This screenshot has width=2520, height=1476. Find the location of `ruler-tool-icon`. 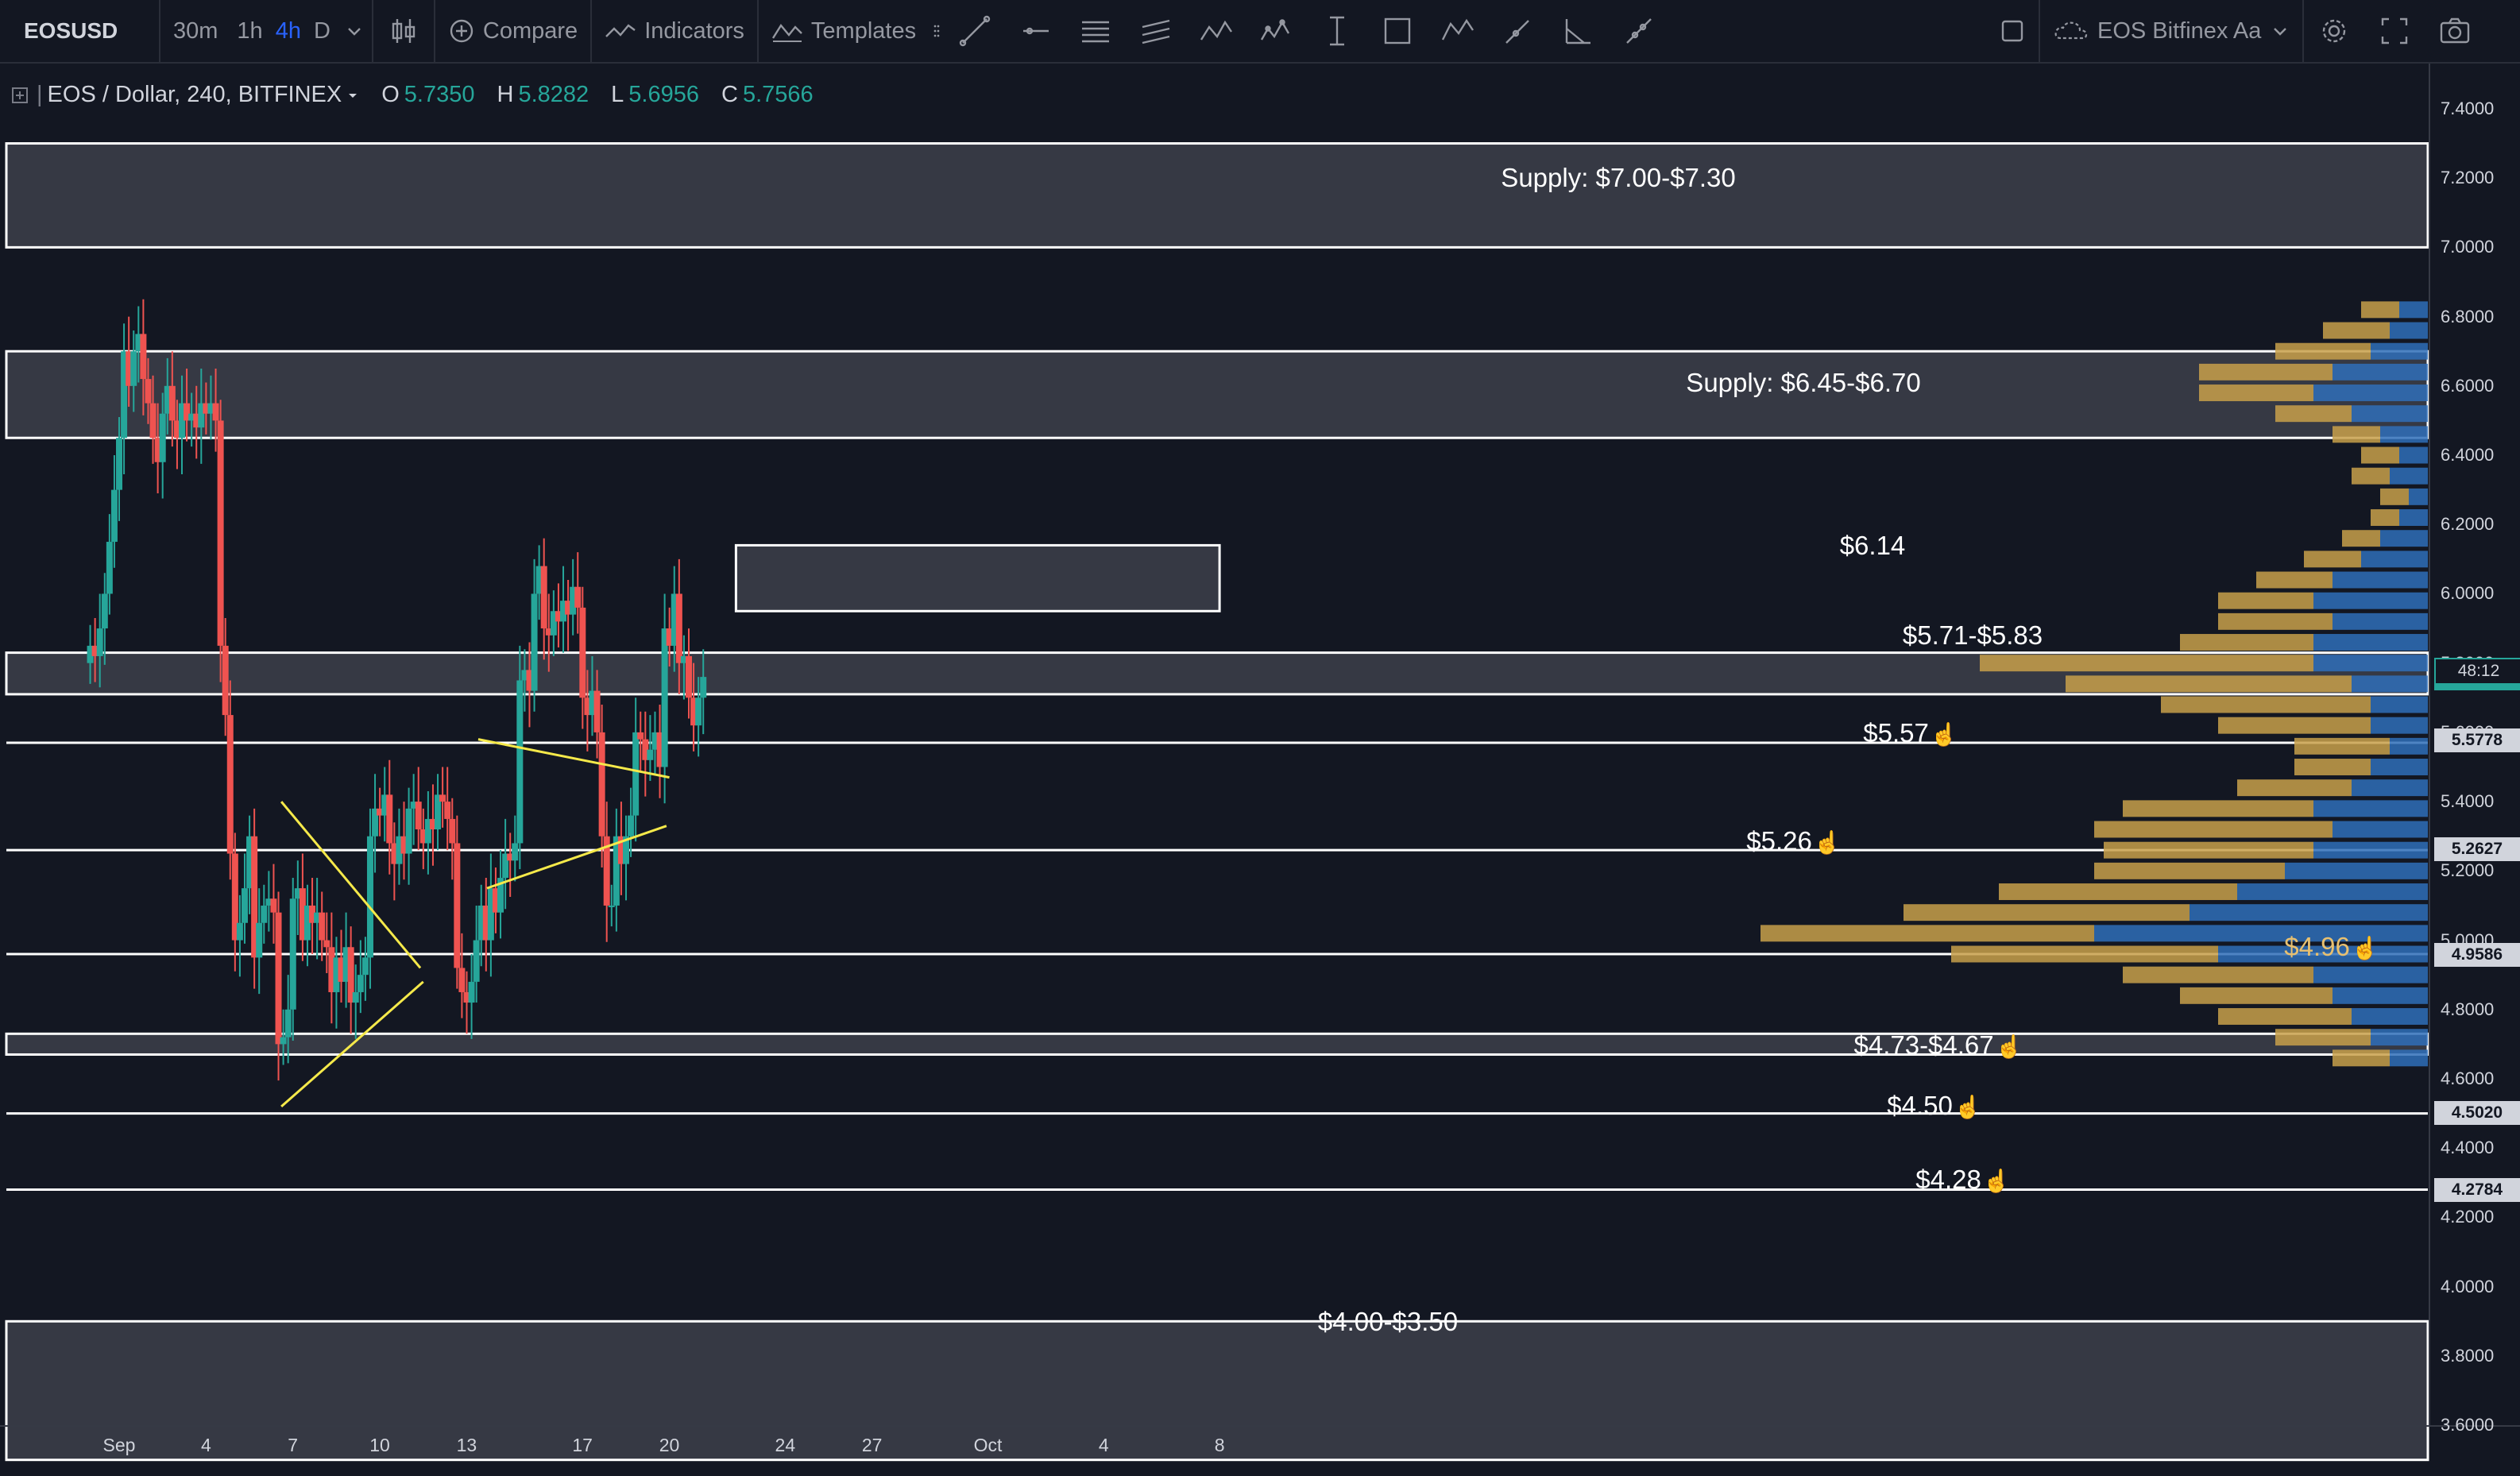

ruler-tool-icon is located at coordinates (1639, 31).